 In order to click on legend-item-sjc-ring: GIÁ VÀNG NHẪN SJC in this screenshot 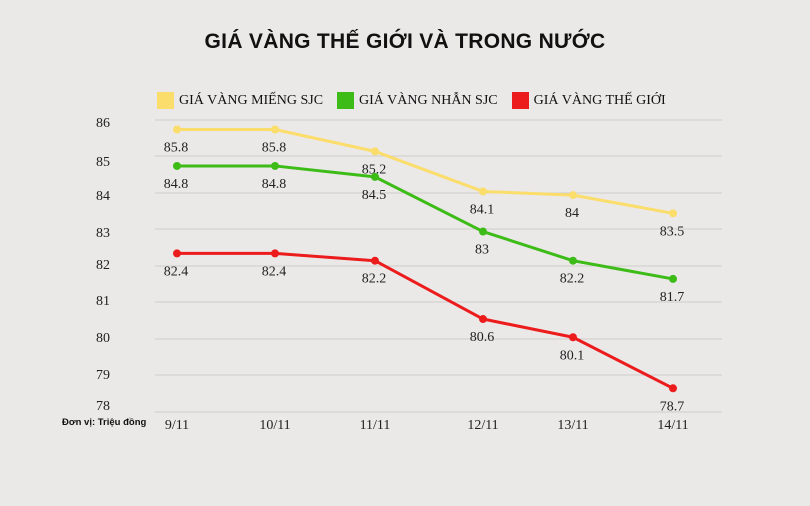, I will do `click(417, 100)`.